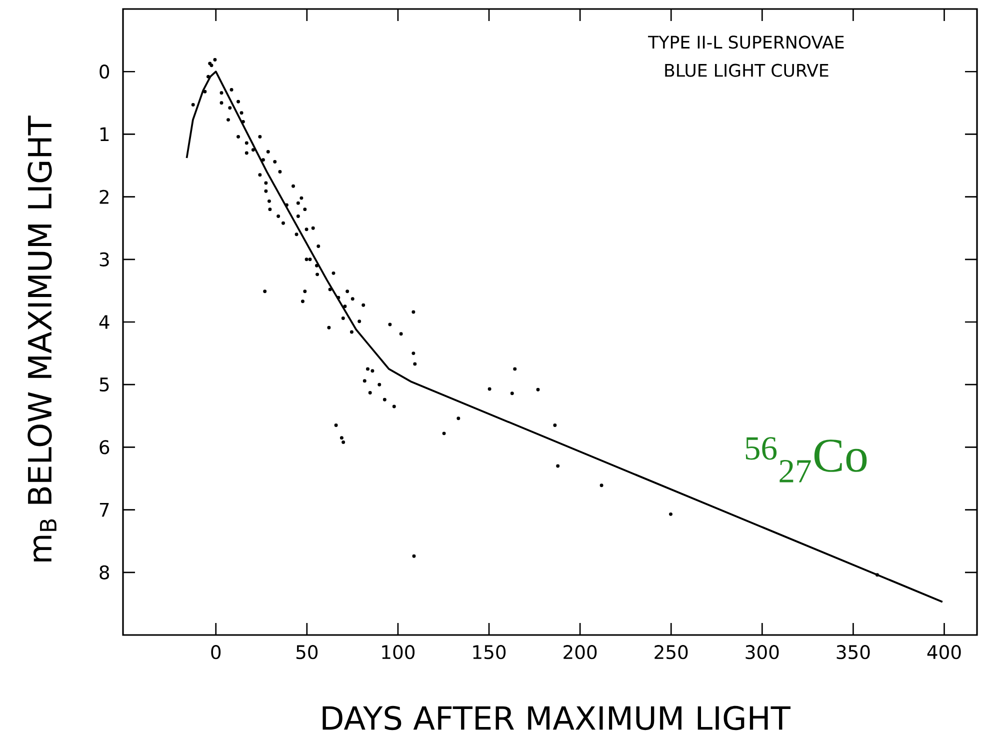 This screenshot has width=984, height=739. What do you see at coordinates (216, 652) in the screenshot?
I see `x-tick-label: 0` at bounding box center [216, 652].